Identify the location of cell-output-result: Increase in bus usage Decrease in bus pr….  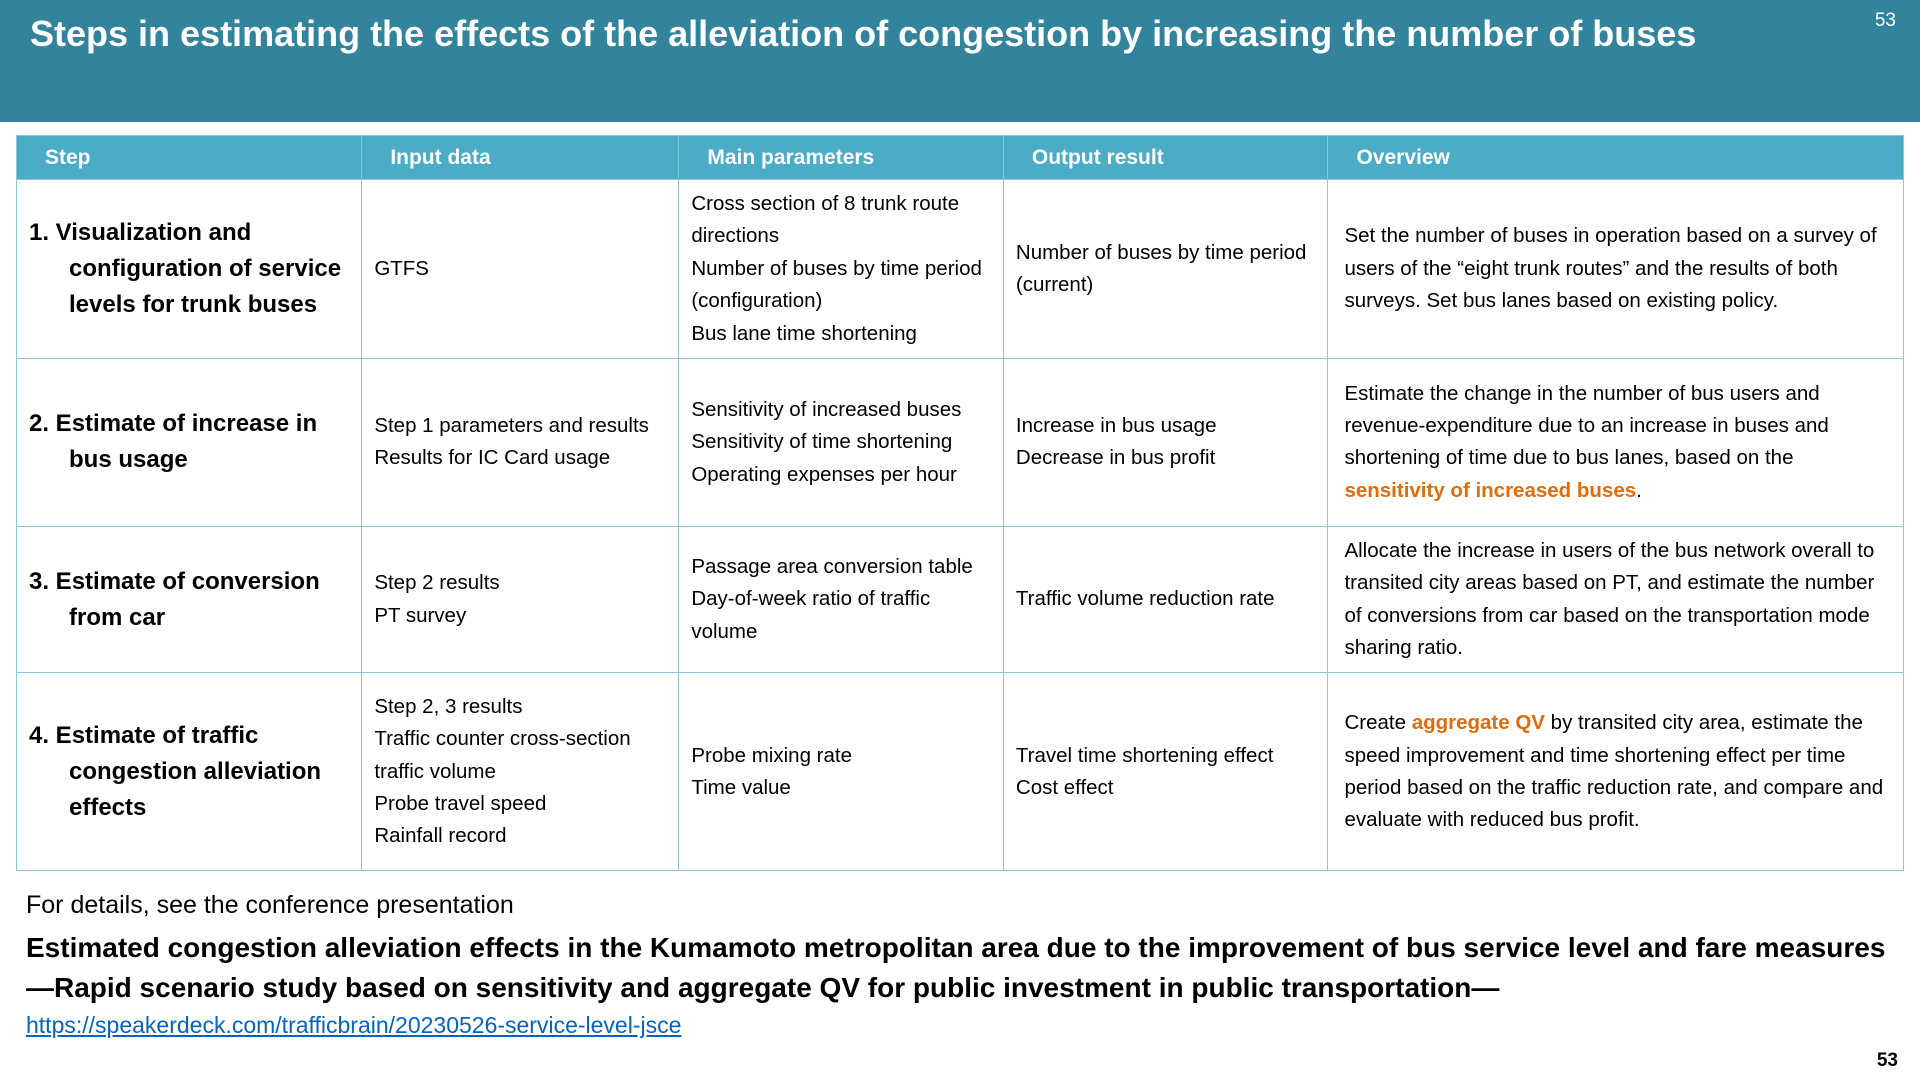
(1165, 442).